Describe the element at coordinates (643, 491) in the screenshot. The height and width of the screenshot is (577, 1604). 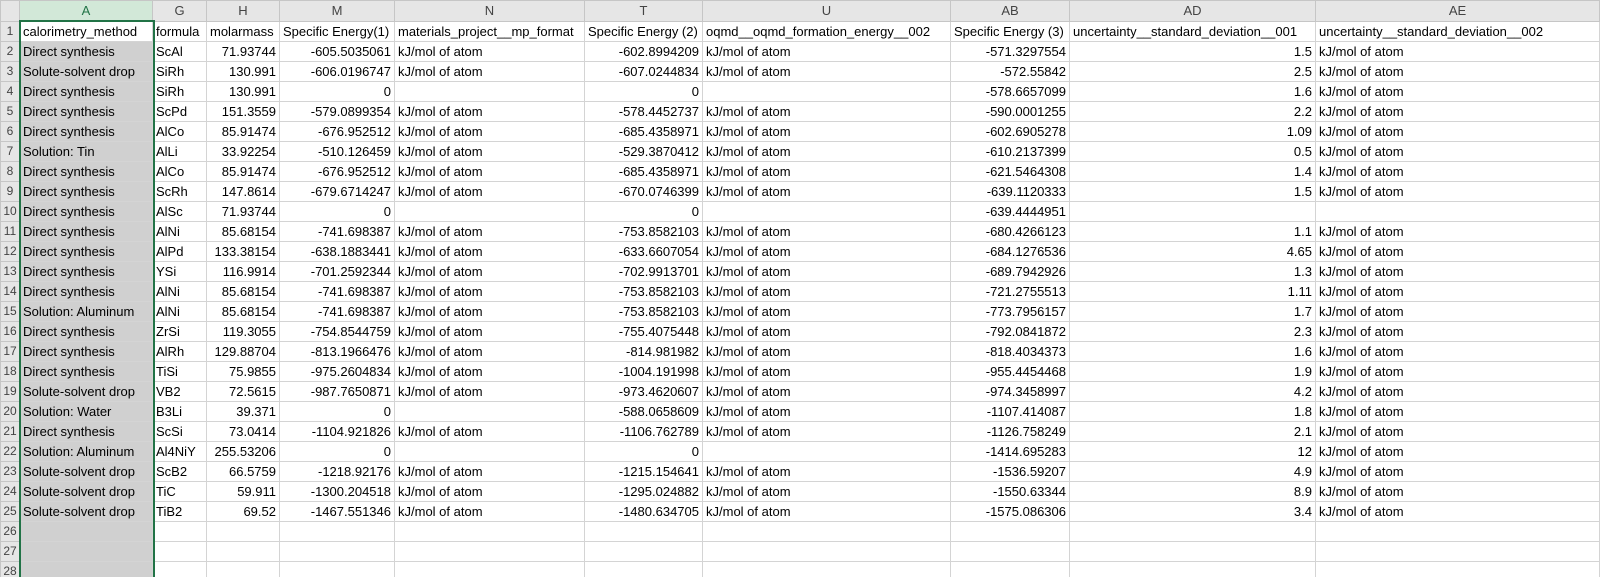
I see `cell: -1295.024882` at that location.